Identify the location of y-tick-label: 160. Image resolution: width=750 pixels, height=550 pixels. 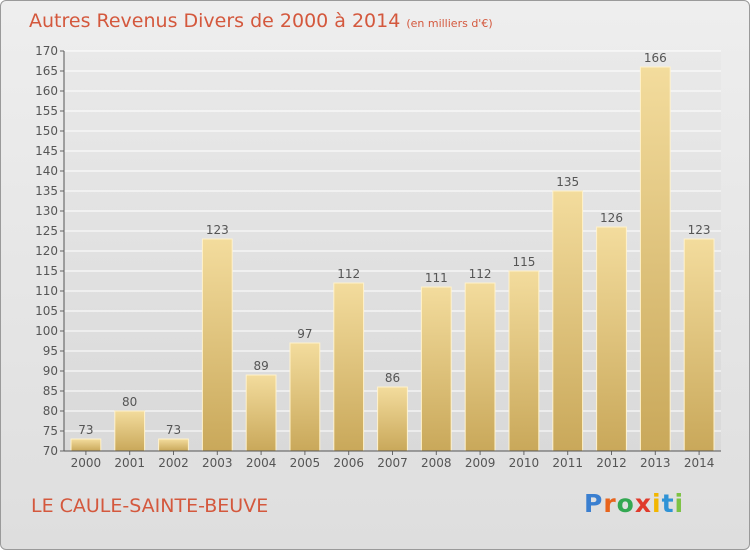
(46, 91).